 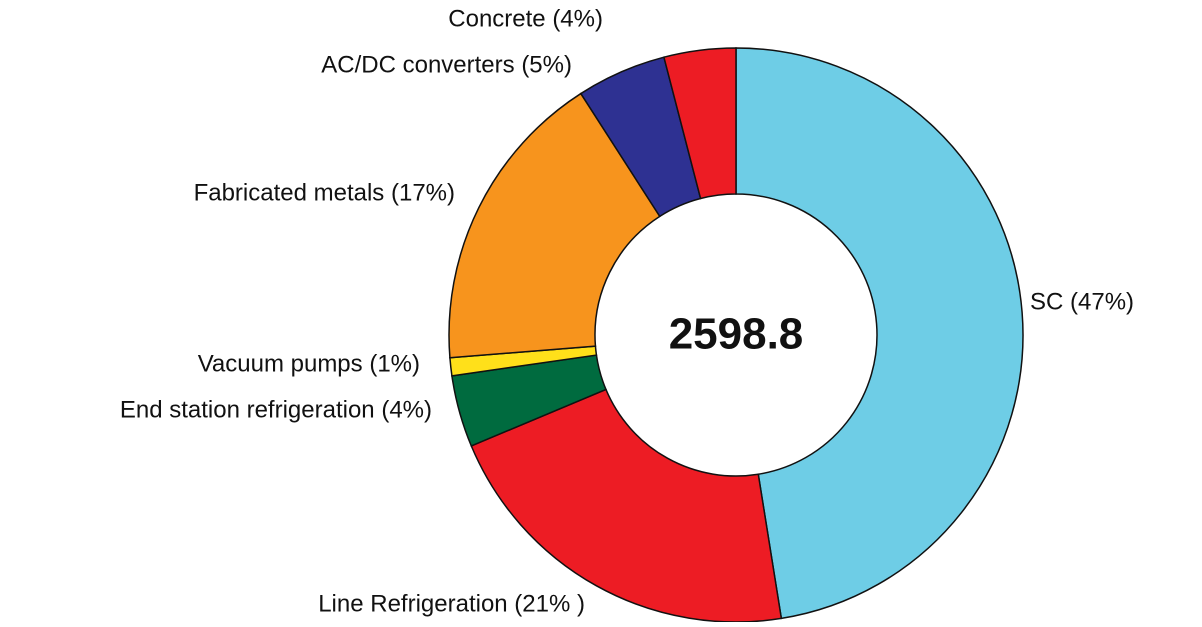 What do you see at coordinates (324, 192) in the screenshot?
I see `slice-label: Fabricated metals (17%)` at bounding box center [324, 192].